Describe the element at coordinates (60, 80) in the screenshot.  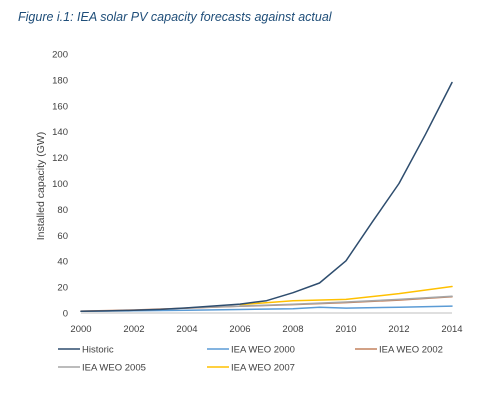
I see `y-tick-label: 180` at that location.